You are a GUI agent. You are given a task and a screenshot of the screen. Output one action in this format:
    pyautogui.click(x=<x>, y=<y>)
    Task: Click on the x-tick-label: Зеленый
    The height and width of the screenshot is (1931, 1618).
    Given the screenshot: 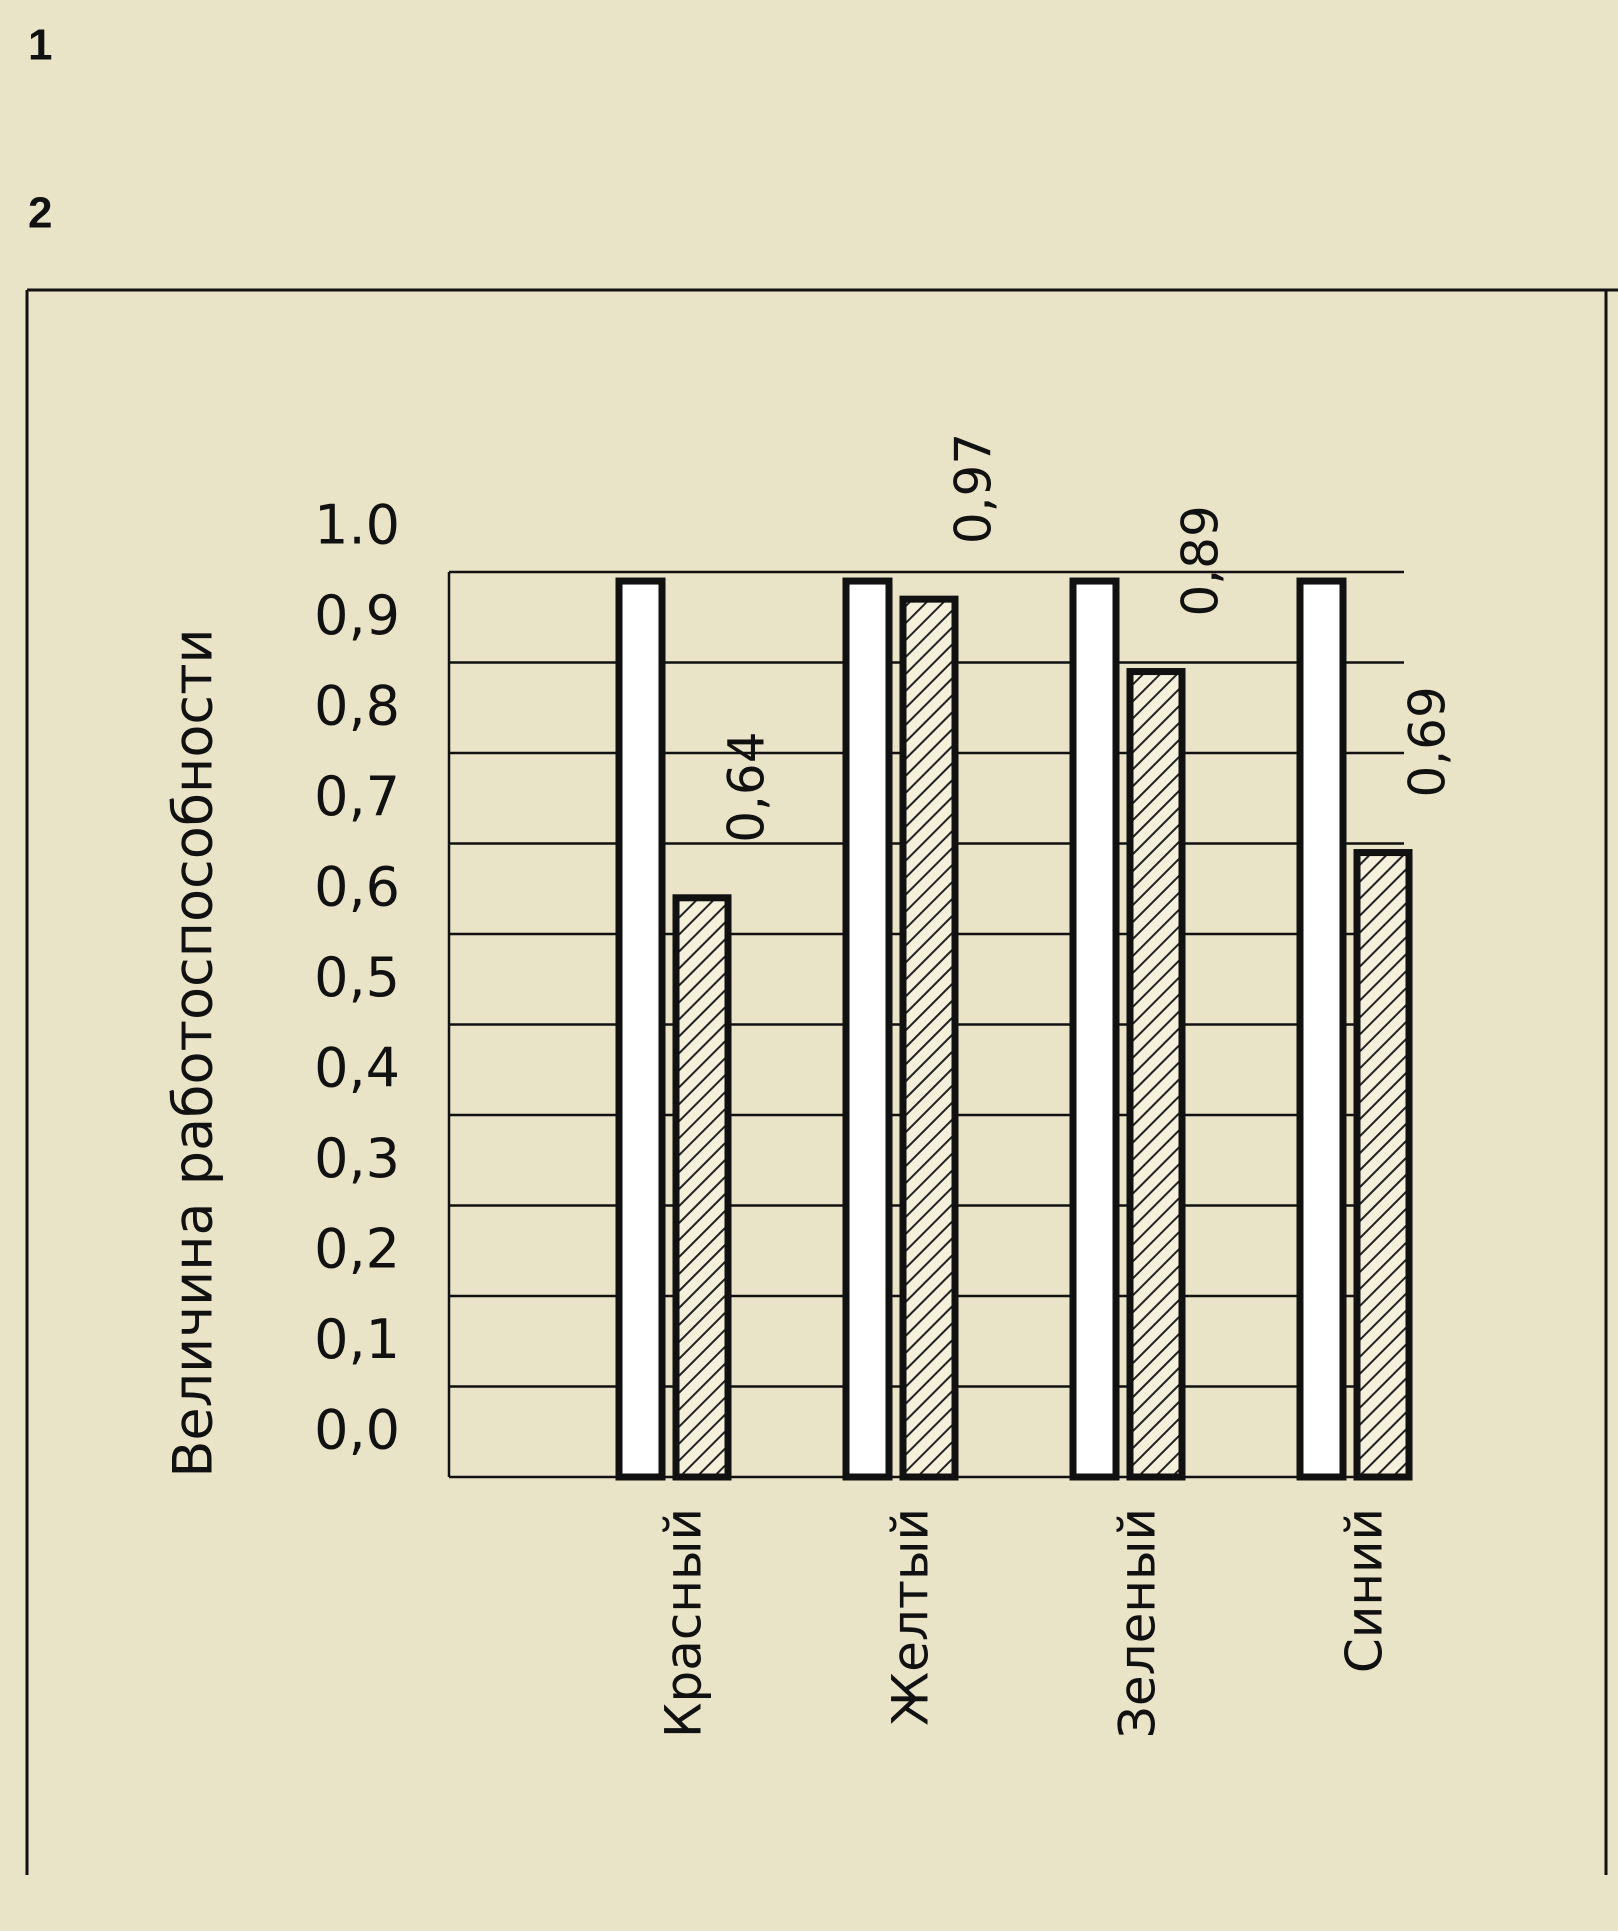 What is the action you would take?
    pyautogui.click(x=1138, y=1623)
    